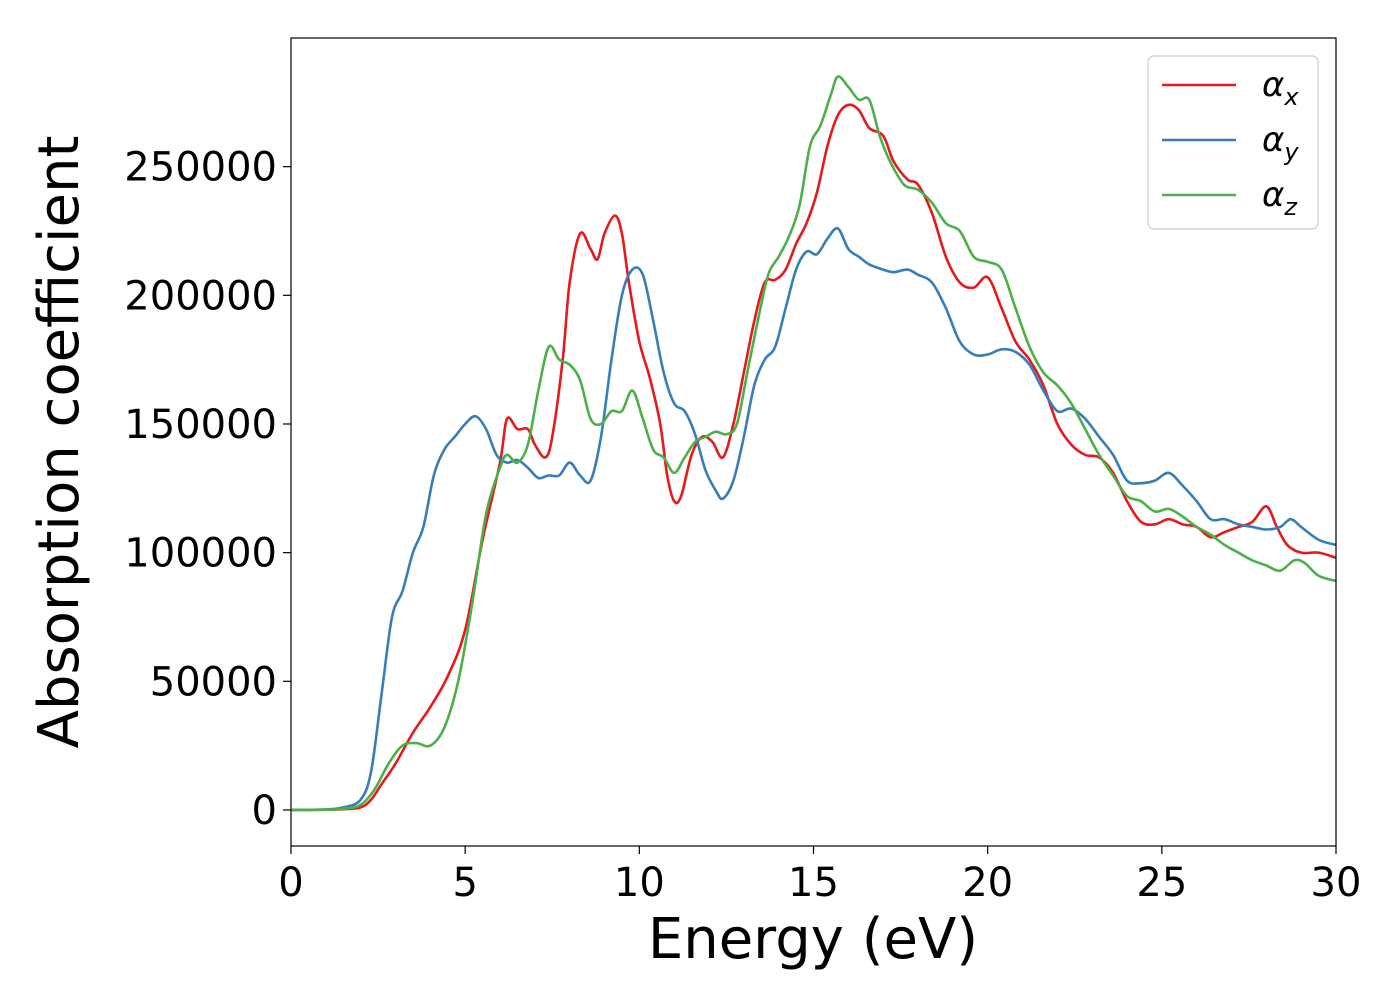 This screenshot has width=1400, height=1005. Describe the element at coordinates (1230, 88) in the screenshot. I see `legend-item-x: αx` at that location.